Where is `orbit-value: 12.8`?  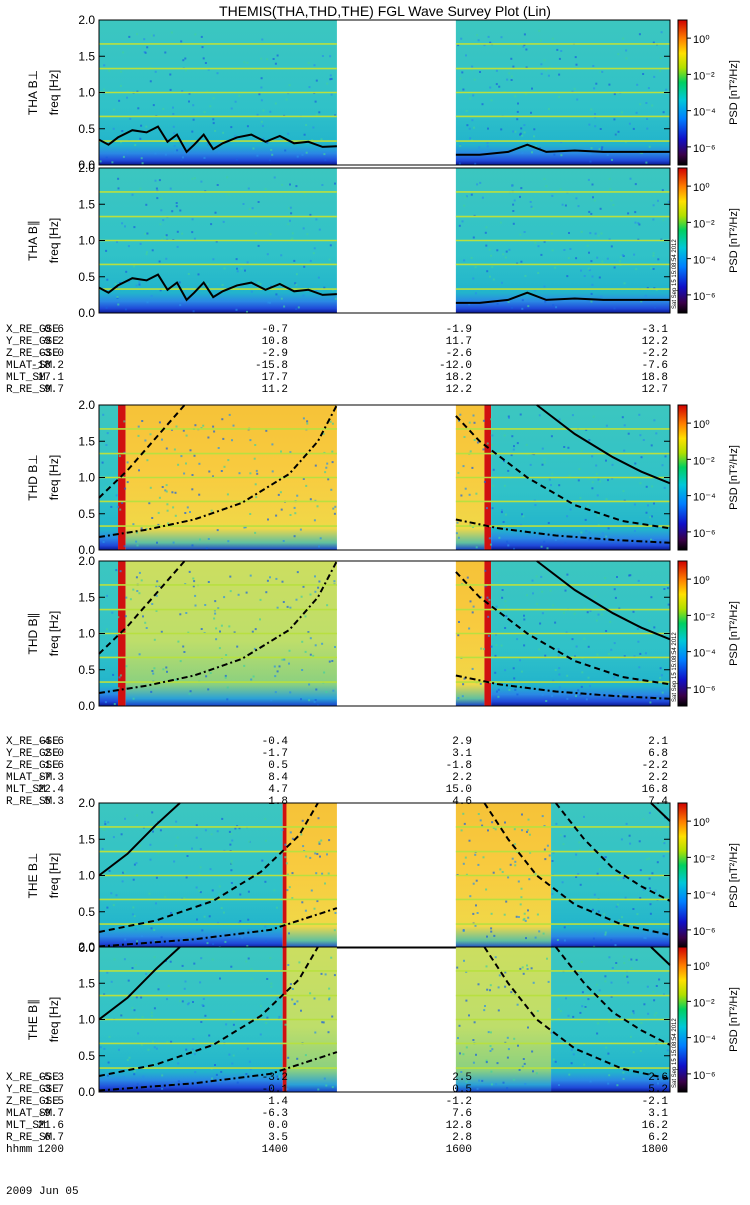
orbit-value: 12.8 is located at coordinates (459, 1126).